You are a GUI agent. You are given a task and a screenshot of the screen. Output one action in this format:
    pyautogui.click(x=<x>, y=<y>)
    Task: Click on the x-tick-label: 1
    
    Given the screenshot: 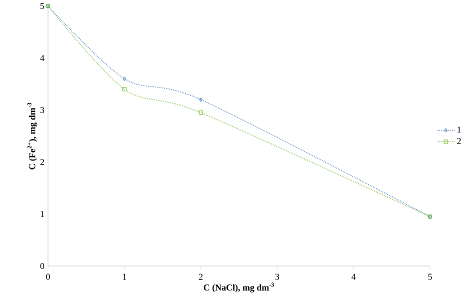 What is the action you would take?
    pyautogui.click(x=124, y=277)
    